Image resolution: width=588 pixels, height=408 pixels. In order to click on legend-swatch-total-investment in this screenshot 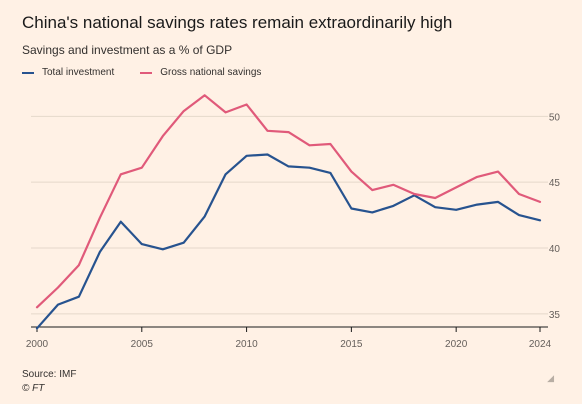, I will do `click(28, 72)`.